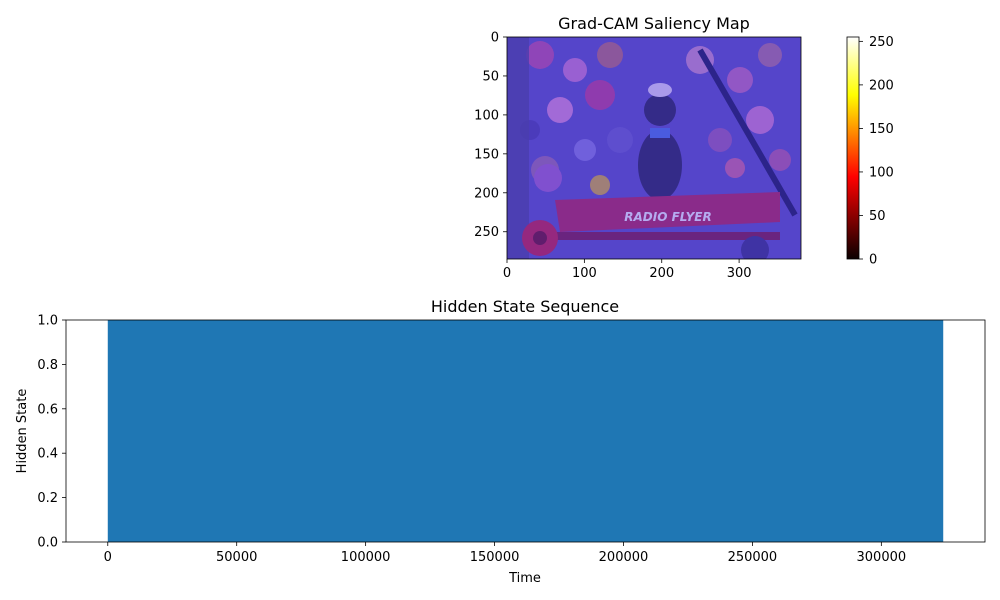 This screenshot has width=1000, height=600. Describe the element at coordinates (739, 273) in the screenshot. I see `saliency-x-tick-label: 300` at that location.